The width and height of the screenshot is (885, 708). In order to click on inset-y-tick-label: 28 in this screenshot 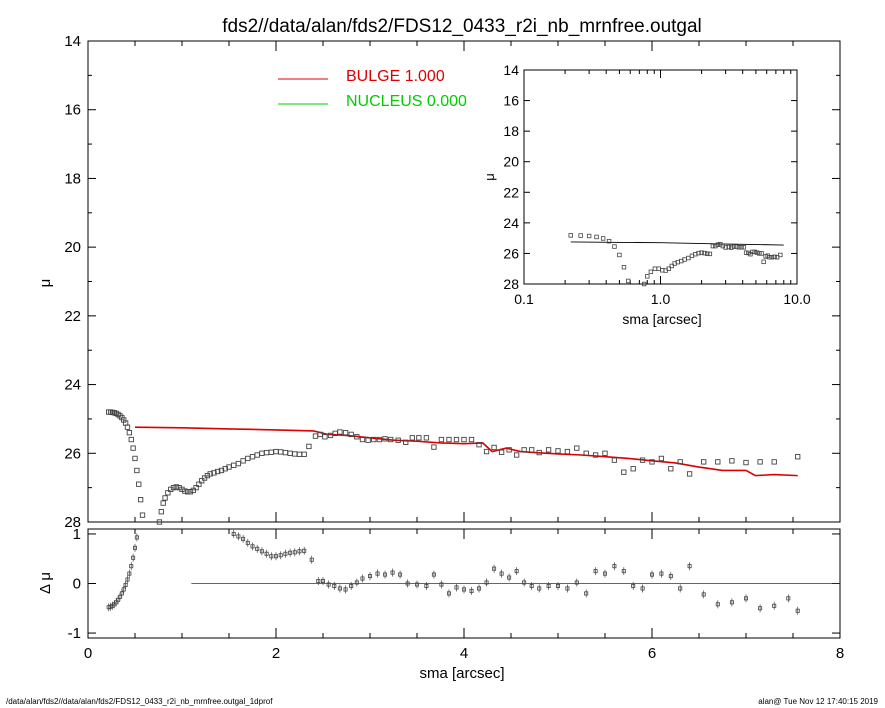, I will do `click(511, 284)`.